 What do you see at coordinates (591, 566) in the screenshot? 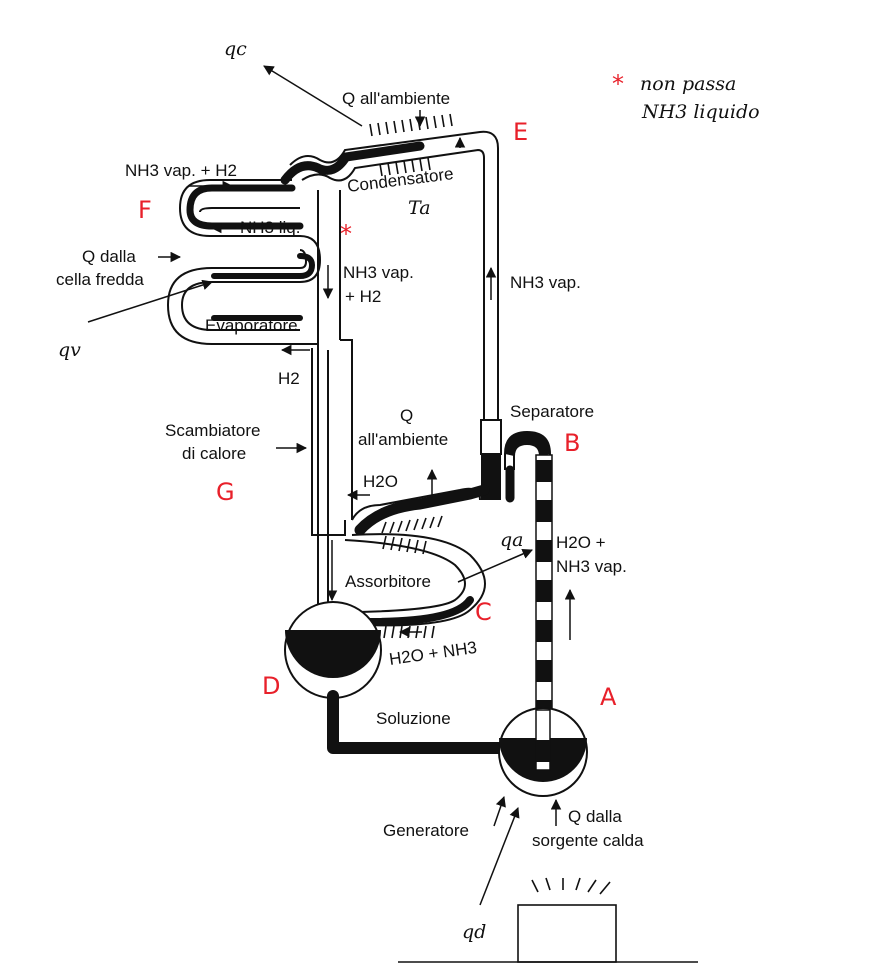
I see `h2o-nh3-vap-label-2: NH3 vap.` at bounding box center [591, 566].